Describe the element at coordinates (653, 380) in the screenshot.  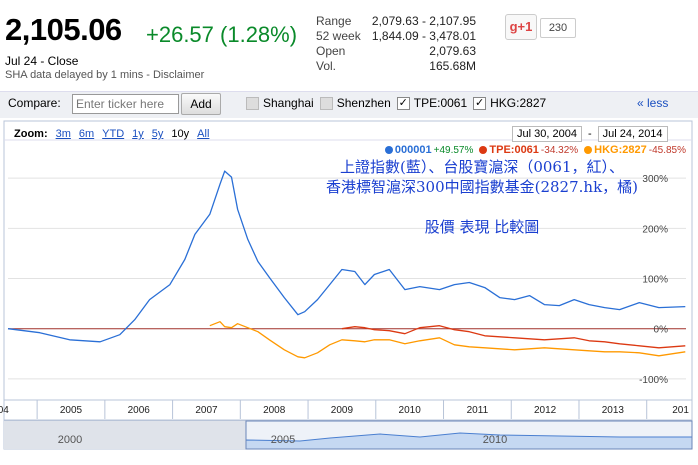
I see `y-tick-label: -100%` at that location.